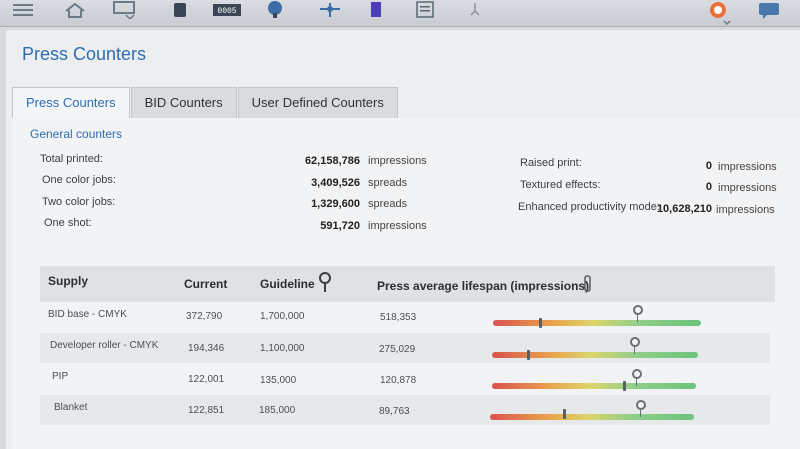 The image size is (800, 449). What do you see at coordinates (75, 10) in the screenshot?
I see `home-icon` at bounding box center [75, 10].